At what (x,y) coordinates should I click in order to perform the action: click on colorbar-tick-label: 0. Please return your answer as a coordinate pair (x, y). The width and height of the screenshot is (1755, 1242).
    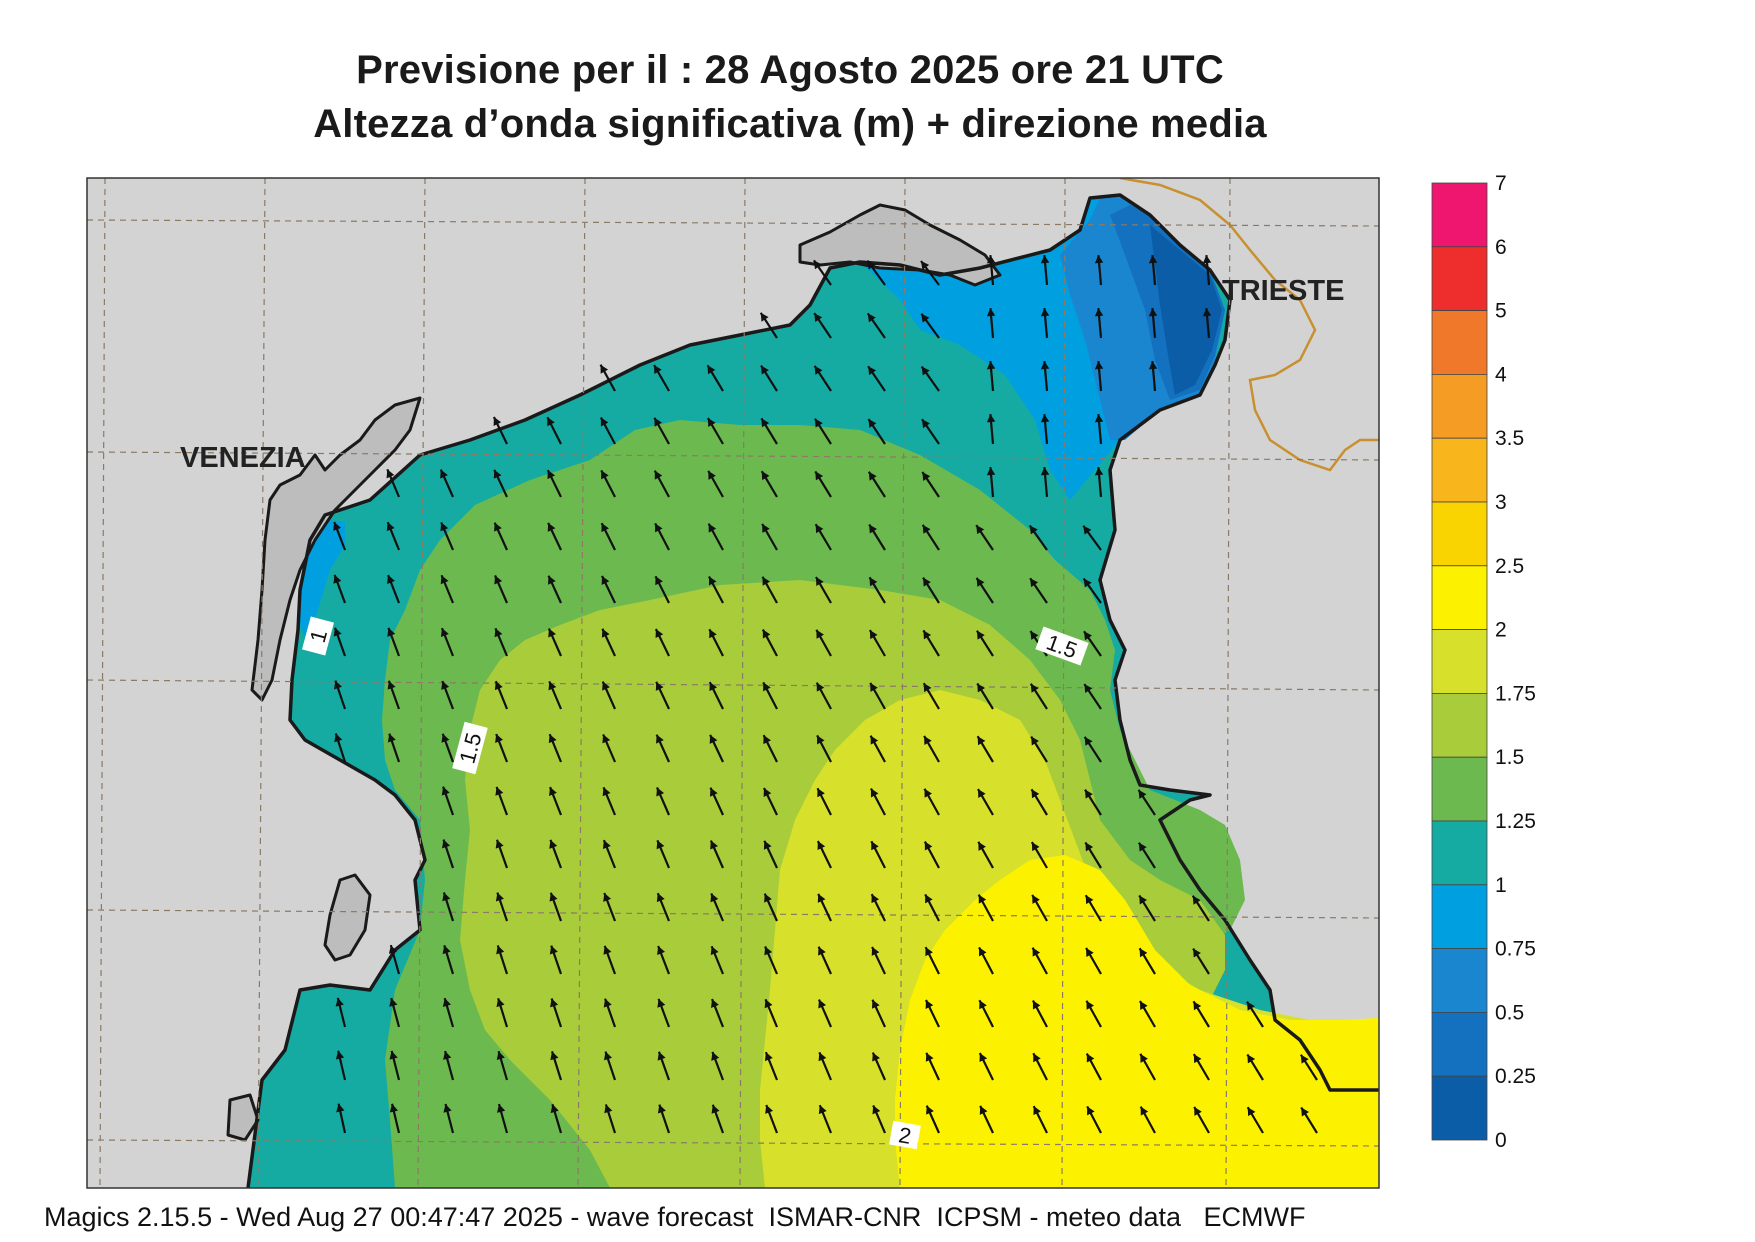
    Looking at the image, I should click on (1501, 1140).